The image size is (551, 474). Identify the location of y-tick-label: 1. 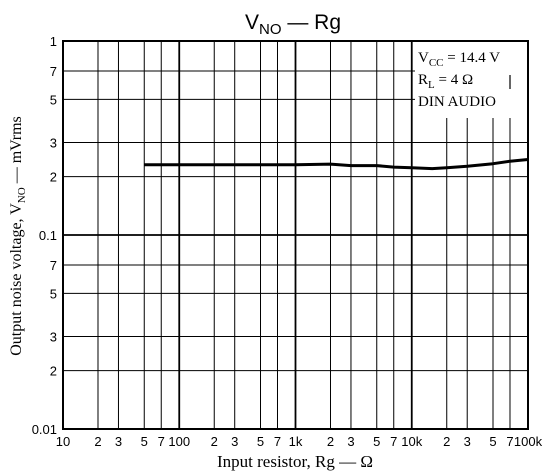
(53, 41).